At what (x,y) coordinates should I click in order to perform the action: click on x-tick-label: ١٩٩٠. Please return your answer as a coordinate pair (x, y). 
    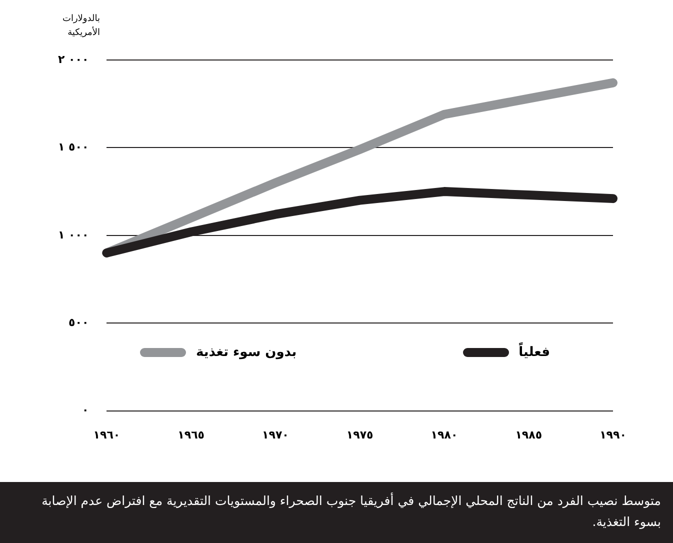
    Looking at the image, I should click on (613, 435).